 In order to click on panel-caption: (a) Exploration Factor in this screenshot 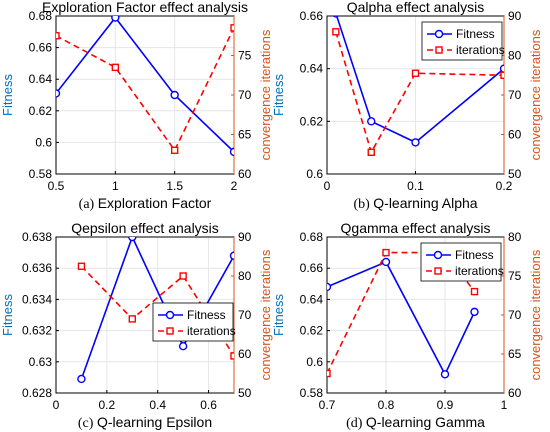, I will do `click(145, 203)`.